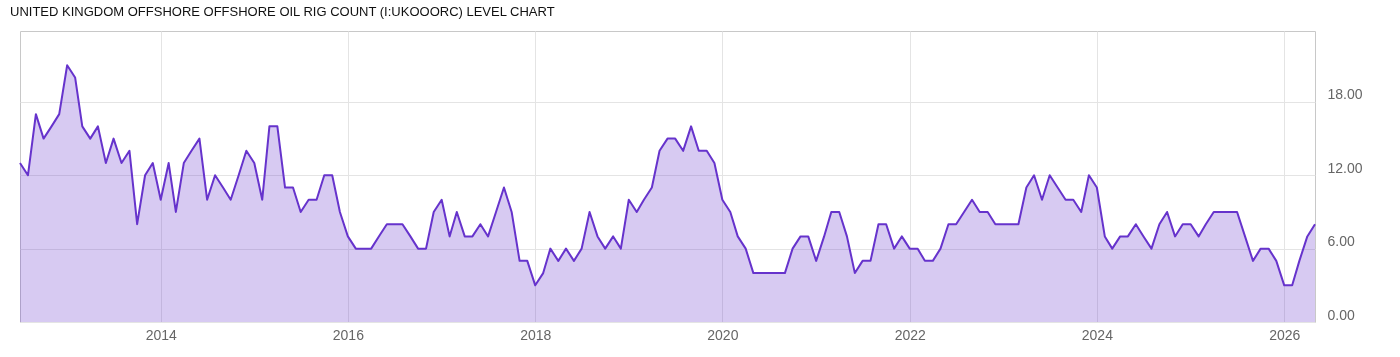  Describe the element at coordinates (282, 11) in the screenshot. I see `chart-title: UNITED KINGDOM OFFSHORE OFFSHORE OIL RIG COUNT (I:UKOOORC) LEVEL CHART` at that location.